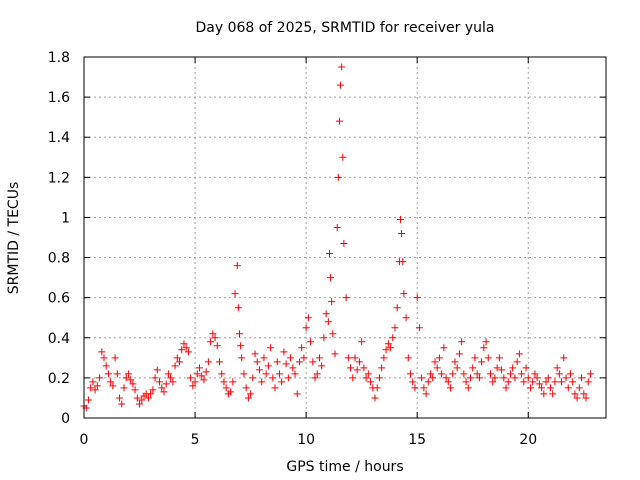 Image resolution: width=640 pixels, height=480 pixels. What do you see at coordinates (59, 259) in the screenshot?
I see `y-tick-label: 0.8` at bounding box center [59, 259].